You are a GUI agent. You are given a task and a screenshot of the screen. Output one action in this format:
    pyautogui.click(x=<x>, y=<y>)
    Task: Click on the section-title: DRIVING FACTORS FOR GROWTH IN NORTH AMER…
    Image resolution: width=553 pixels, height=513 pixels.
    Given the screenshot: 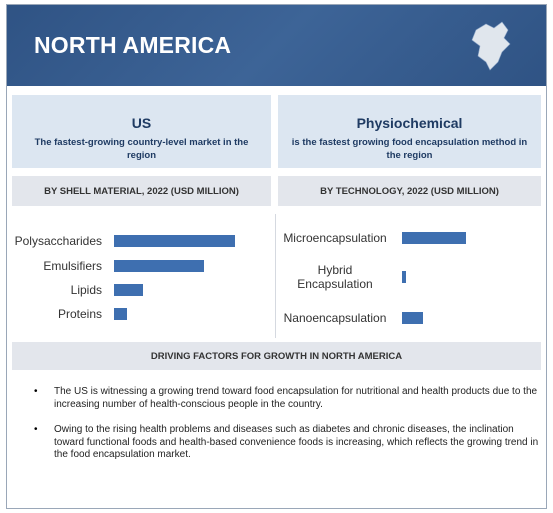 What is the action you would take?
    pyautogui.click(x=276, y=356)
    